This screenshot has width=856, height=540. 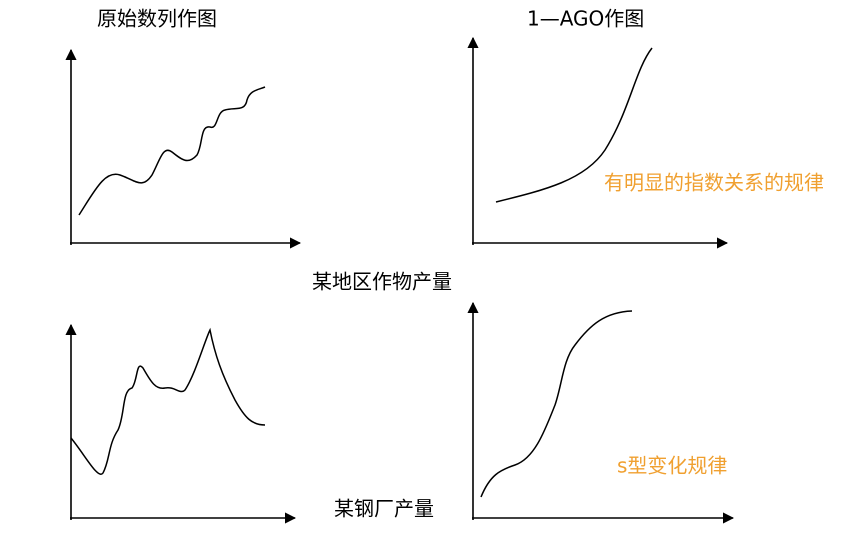 What do you see at coordinates (672, 466) in the screenshot?
I see `annotation: s型变化规律` at bounding box center [672, 466].